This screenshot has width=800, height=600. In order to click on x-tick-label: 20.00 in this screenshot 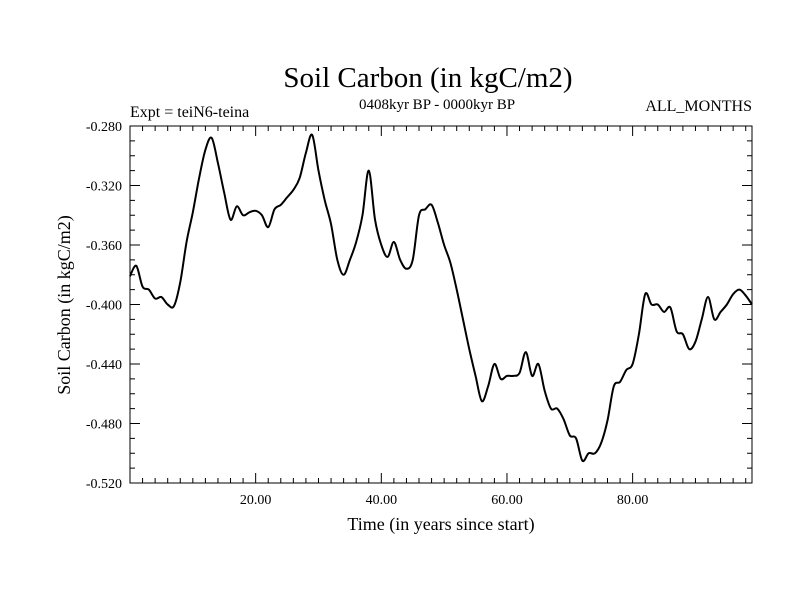, I will do `click(256, 500)`.